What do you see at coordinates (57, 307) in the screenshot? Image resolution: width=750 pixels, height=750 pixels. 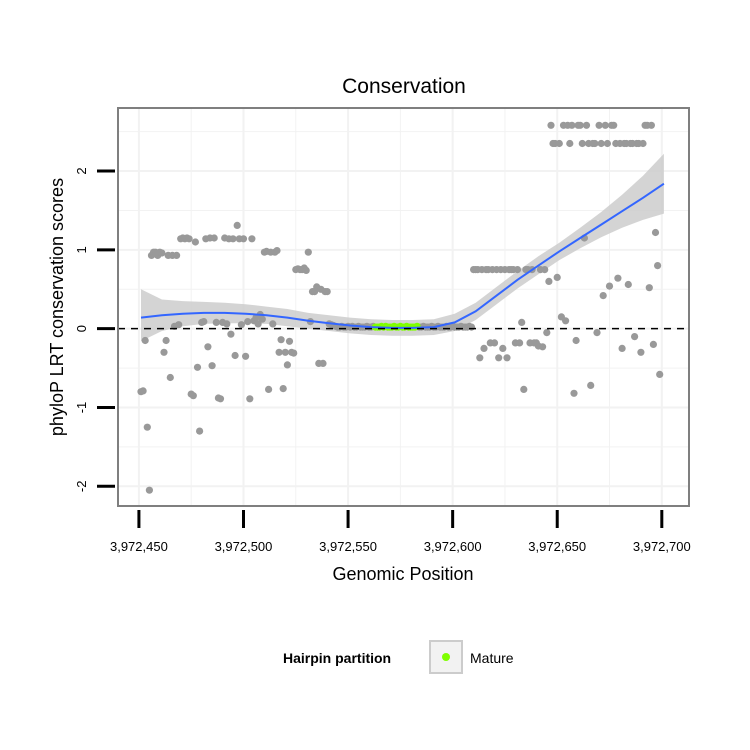 I see `y-axis-title: phyloP LRT conservation scores` at bounding box center [57, 307].